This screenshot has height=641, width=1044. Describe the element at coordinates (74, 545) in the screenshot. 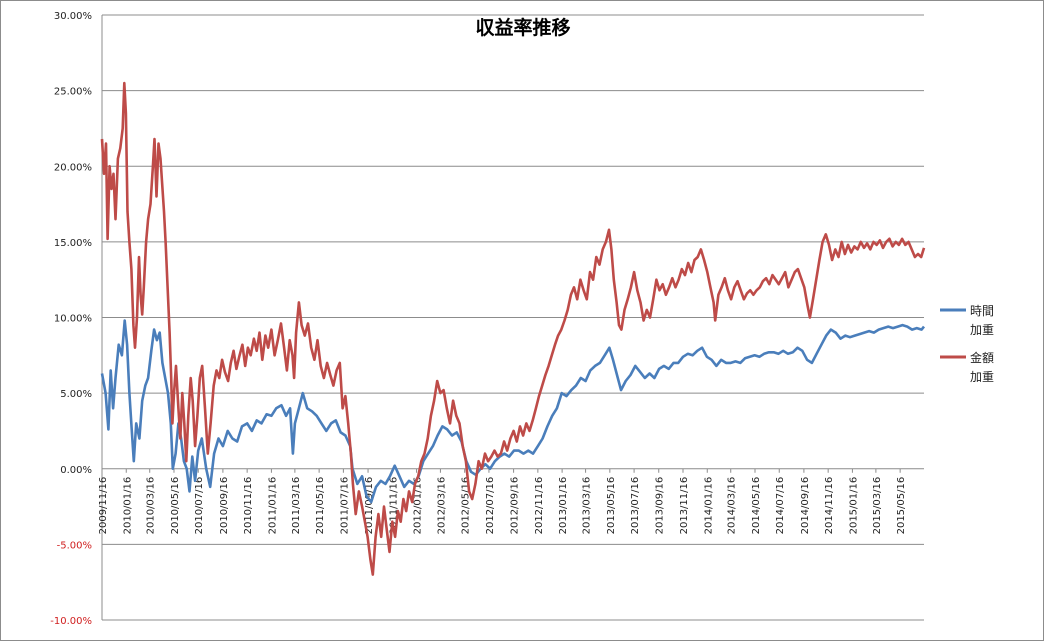

I see `y-tick-label: -5.00%` at that location.